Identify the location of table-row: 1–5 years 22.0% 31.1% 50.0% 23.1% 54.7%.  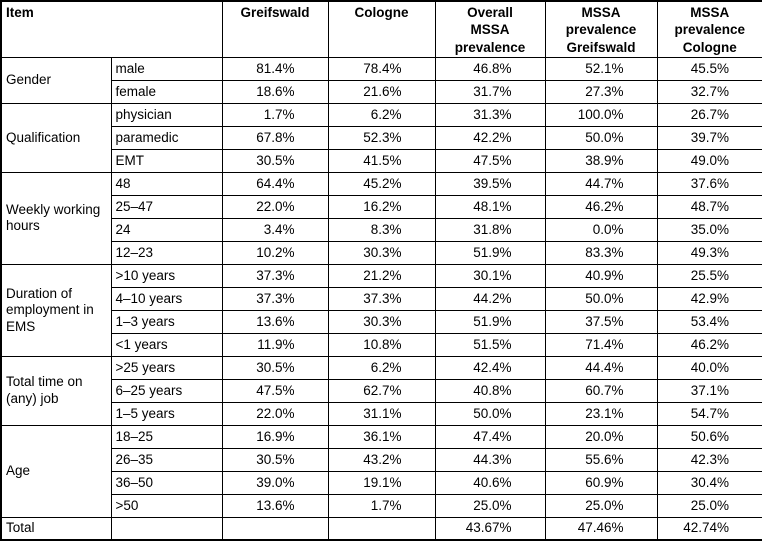
(381, 413).